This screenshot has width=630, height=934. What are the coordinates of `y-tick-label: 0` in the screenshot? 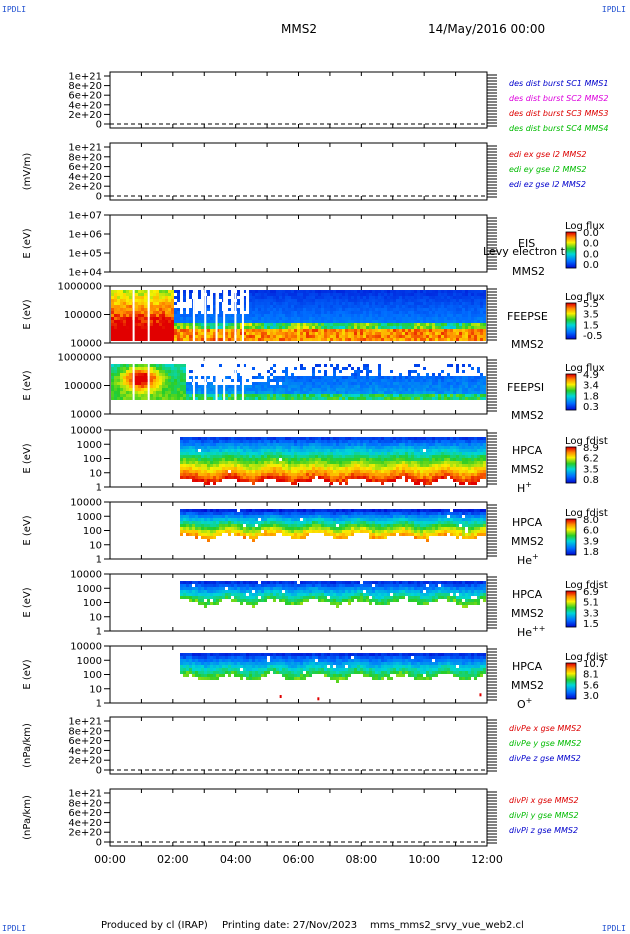 It's located at (99, 197).